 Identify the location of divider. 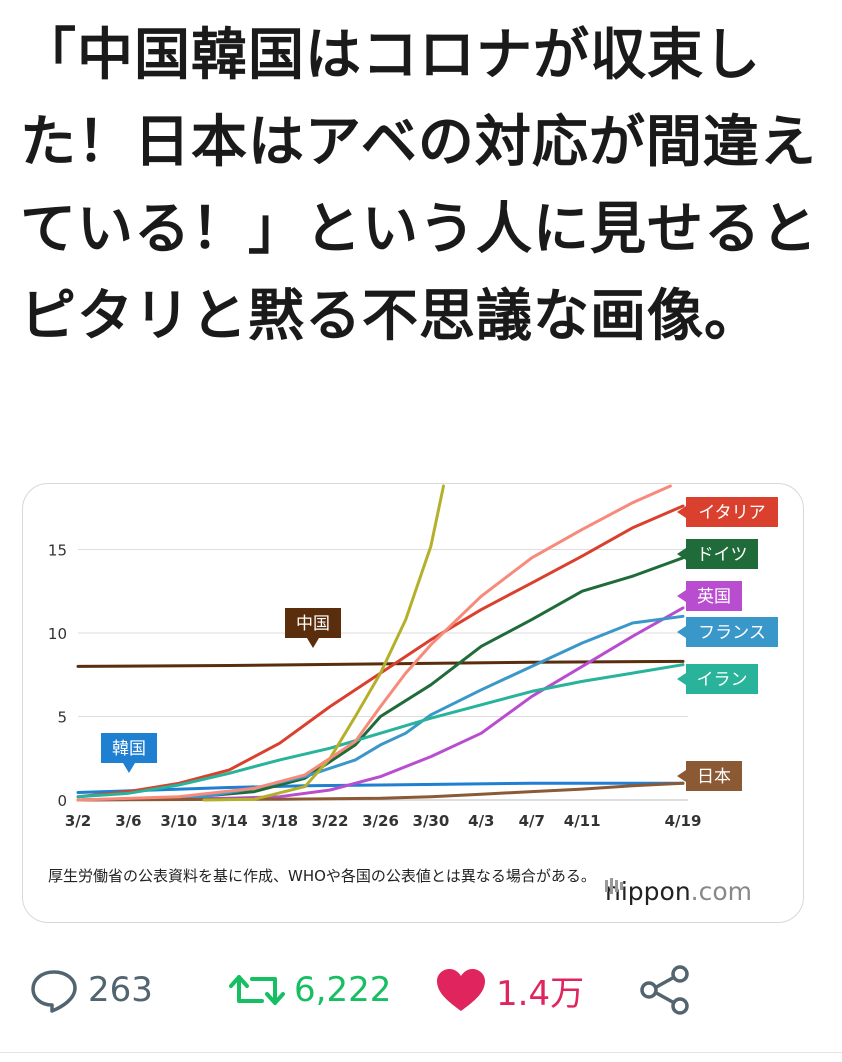
(421, 1052).